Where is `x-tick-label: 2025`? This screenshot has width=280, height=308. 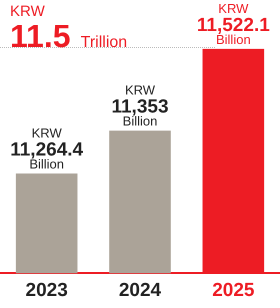
x-tick-label: 2025 is located at coordinates (233, 290).